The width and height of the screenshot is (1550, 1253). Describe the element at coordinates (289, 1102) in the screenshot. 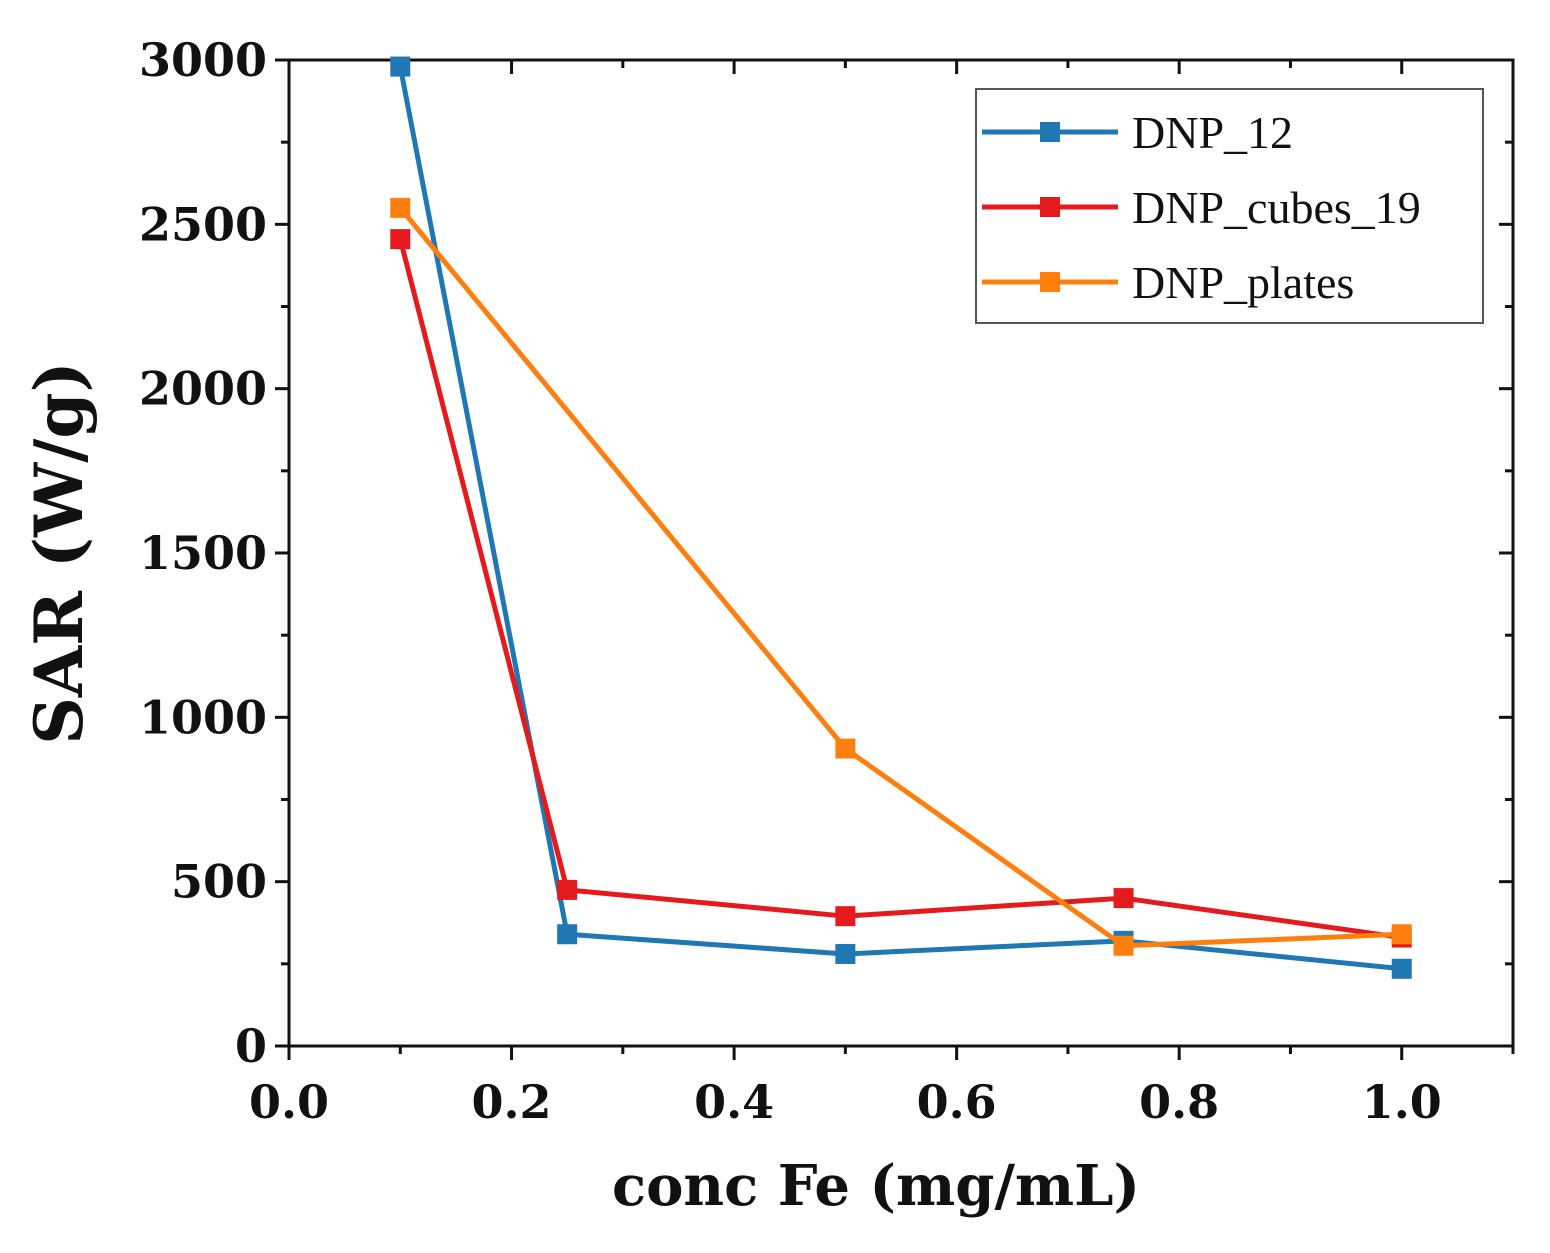

I see `x-tick-label: 0.0` at that location.